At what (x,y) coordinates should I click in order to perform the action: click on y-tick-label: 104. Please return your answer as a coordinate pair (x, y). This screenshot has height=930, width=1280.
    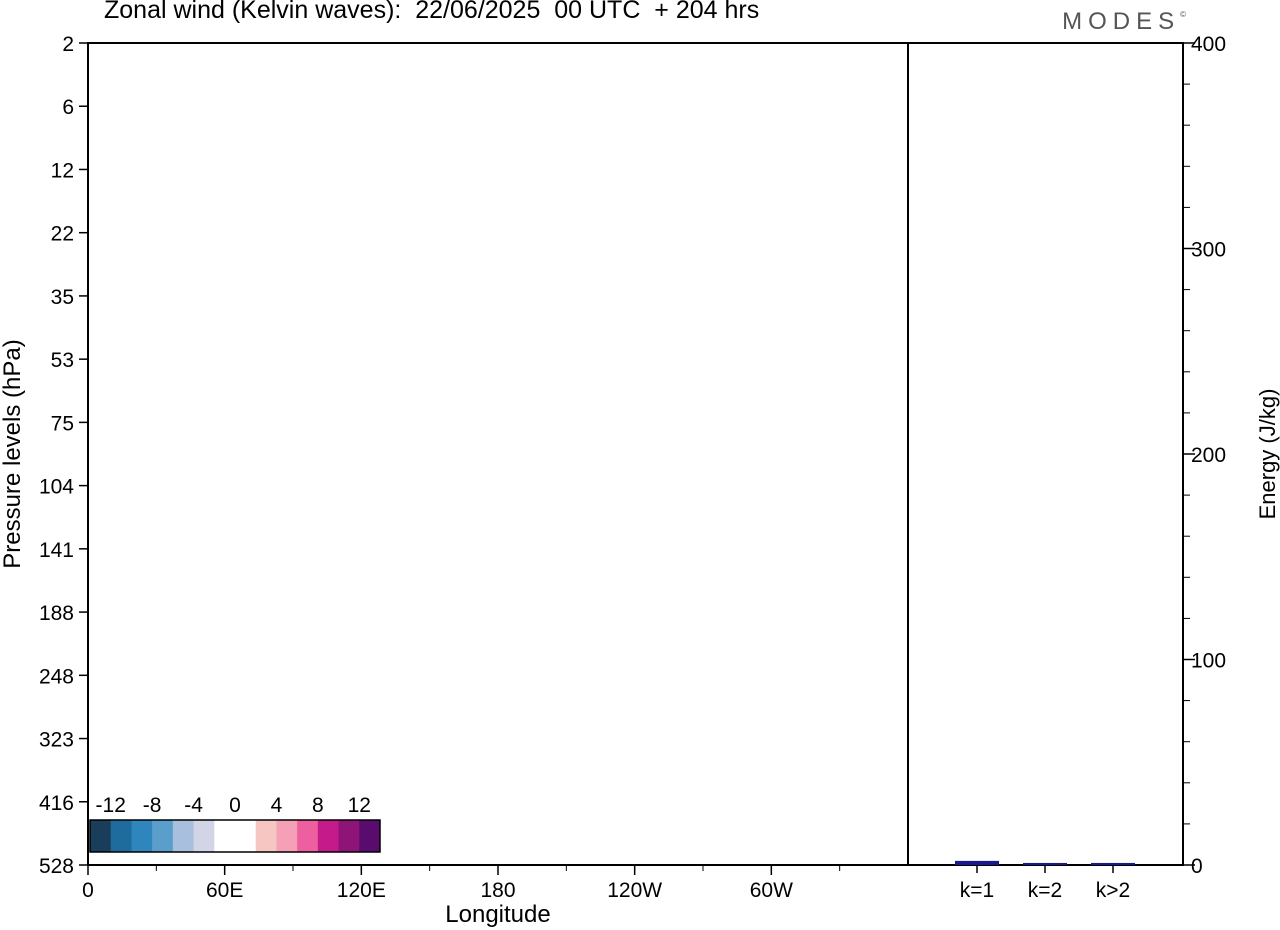
    Looking at the image, I should click on (56, 487).